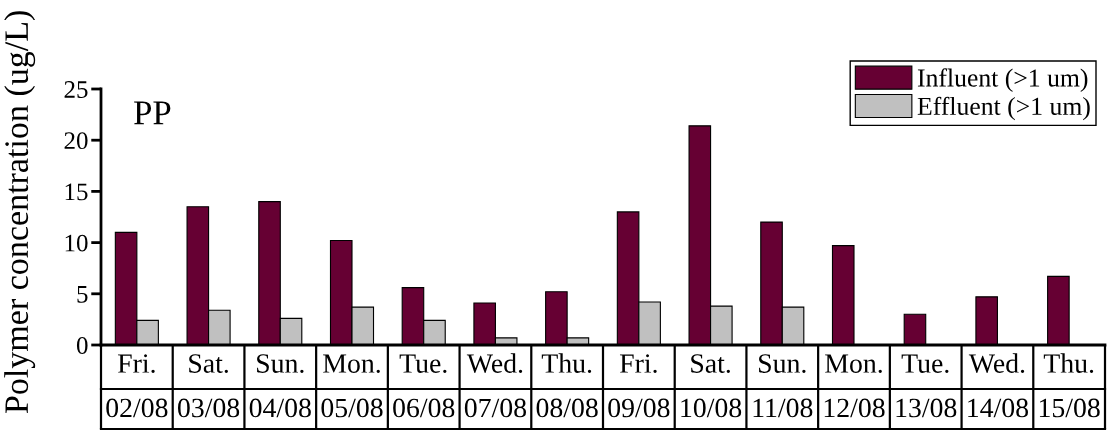 This screenshot has width=1112, height=432. Describe the element at coordinates (783, 386) in the screenshot. I see `x-tick-label: Sun. 11/08` at that location.